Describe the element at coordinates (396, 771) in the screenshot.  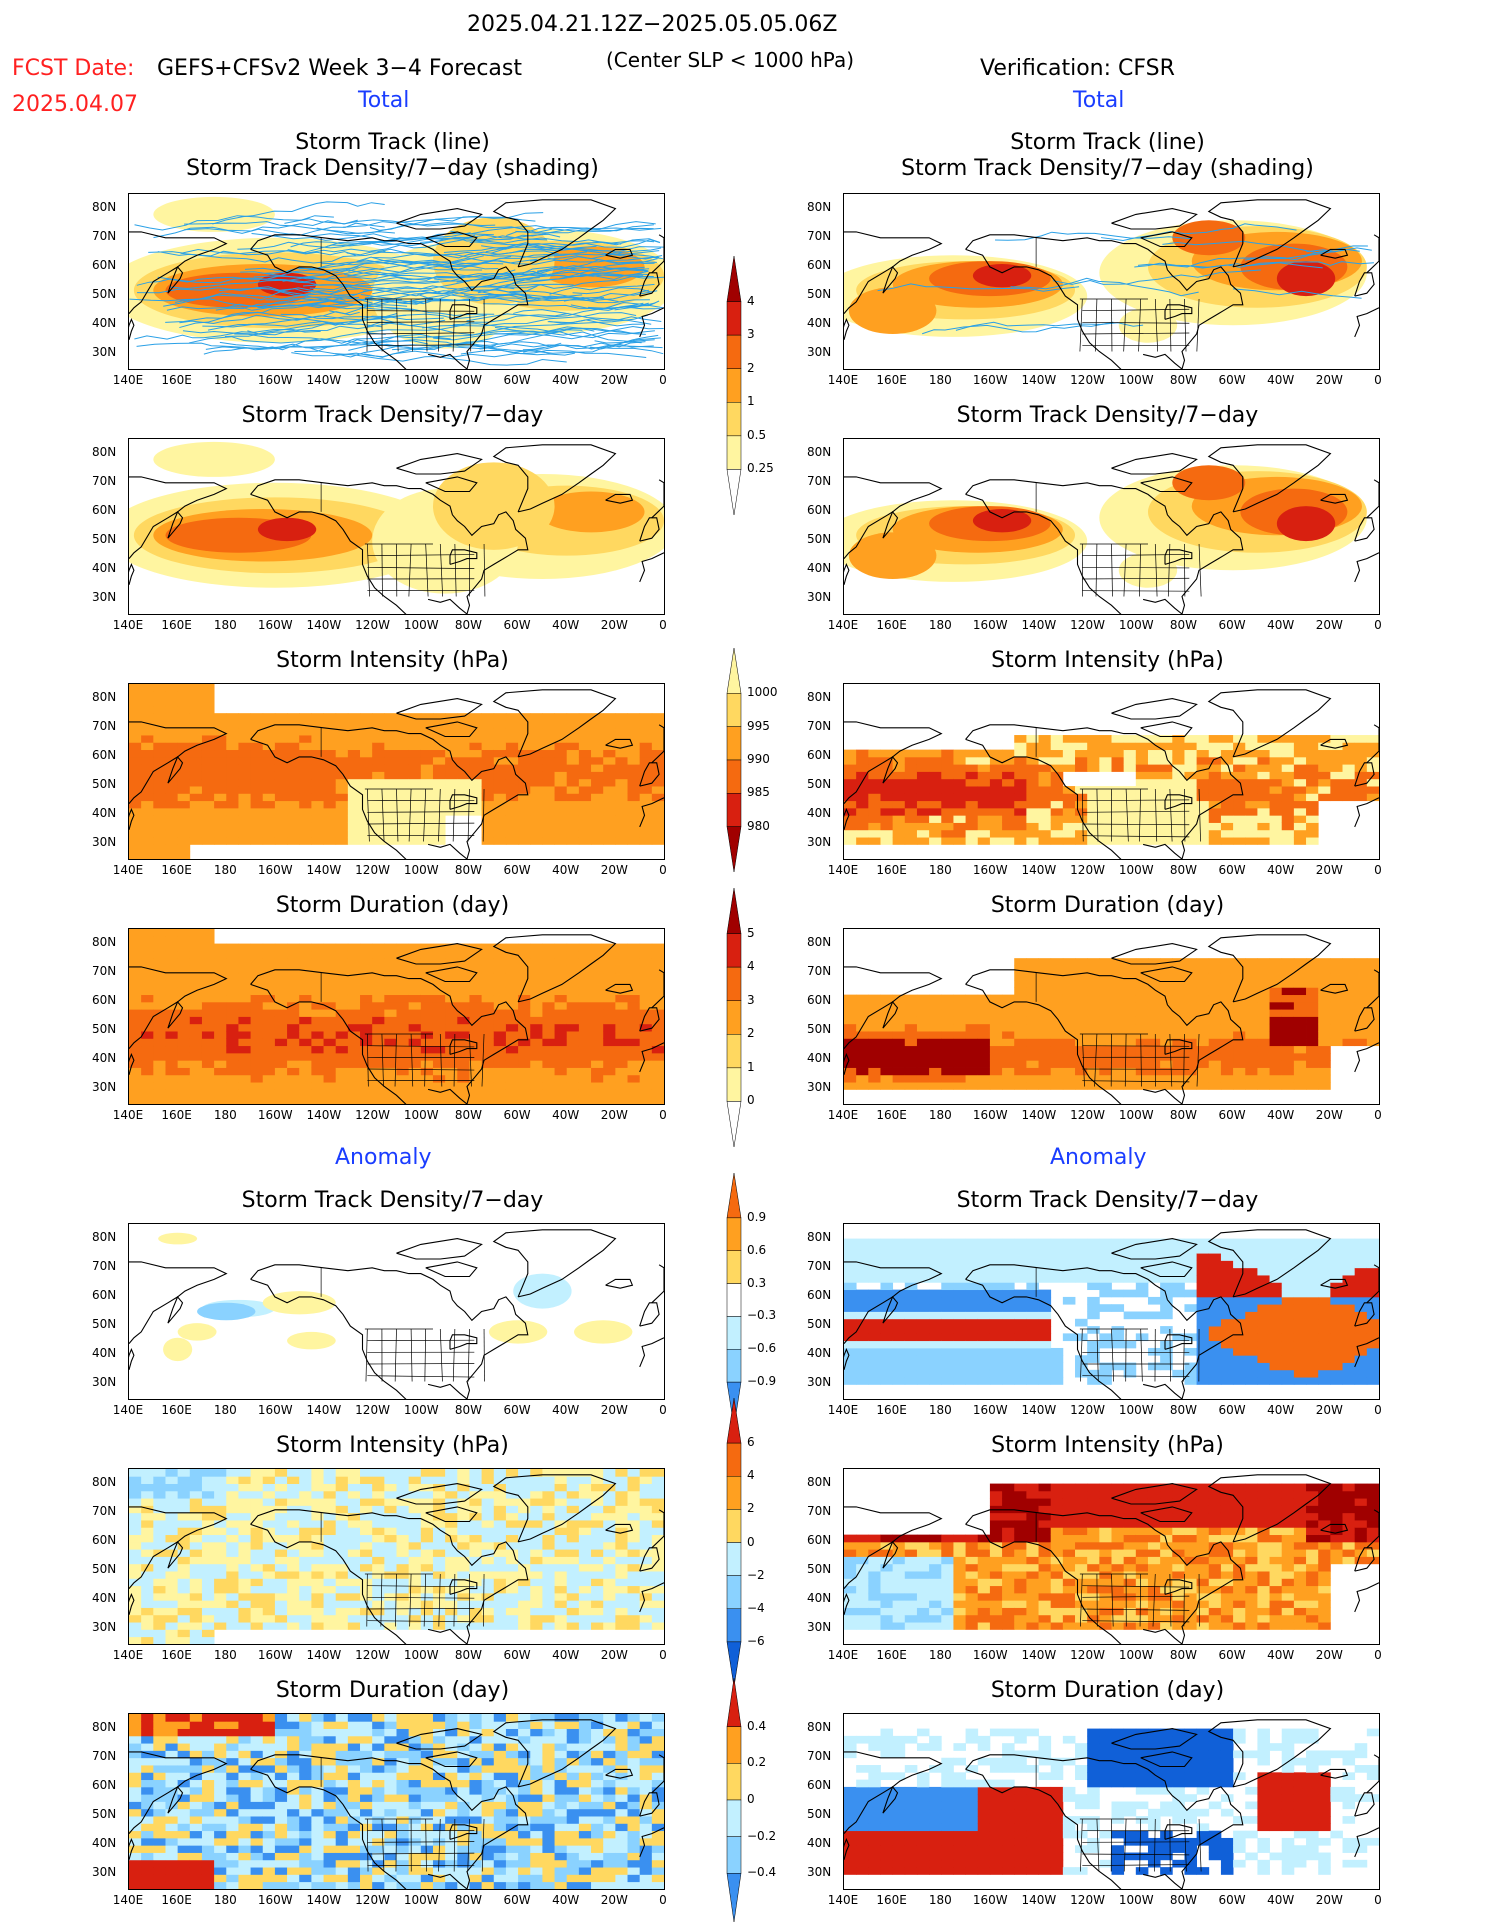
I see `map-plot-intensity` at that location.